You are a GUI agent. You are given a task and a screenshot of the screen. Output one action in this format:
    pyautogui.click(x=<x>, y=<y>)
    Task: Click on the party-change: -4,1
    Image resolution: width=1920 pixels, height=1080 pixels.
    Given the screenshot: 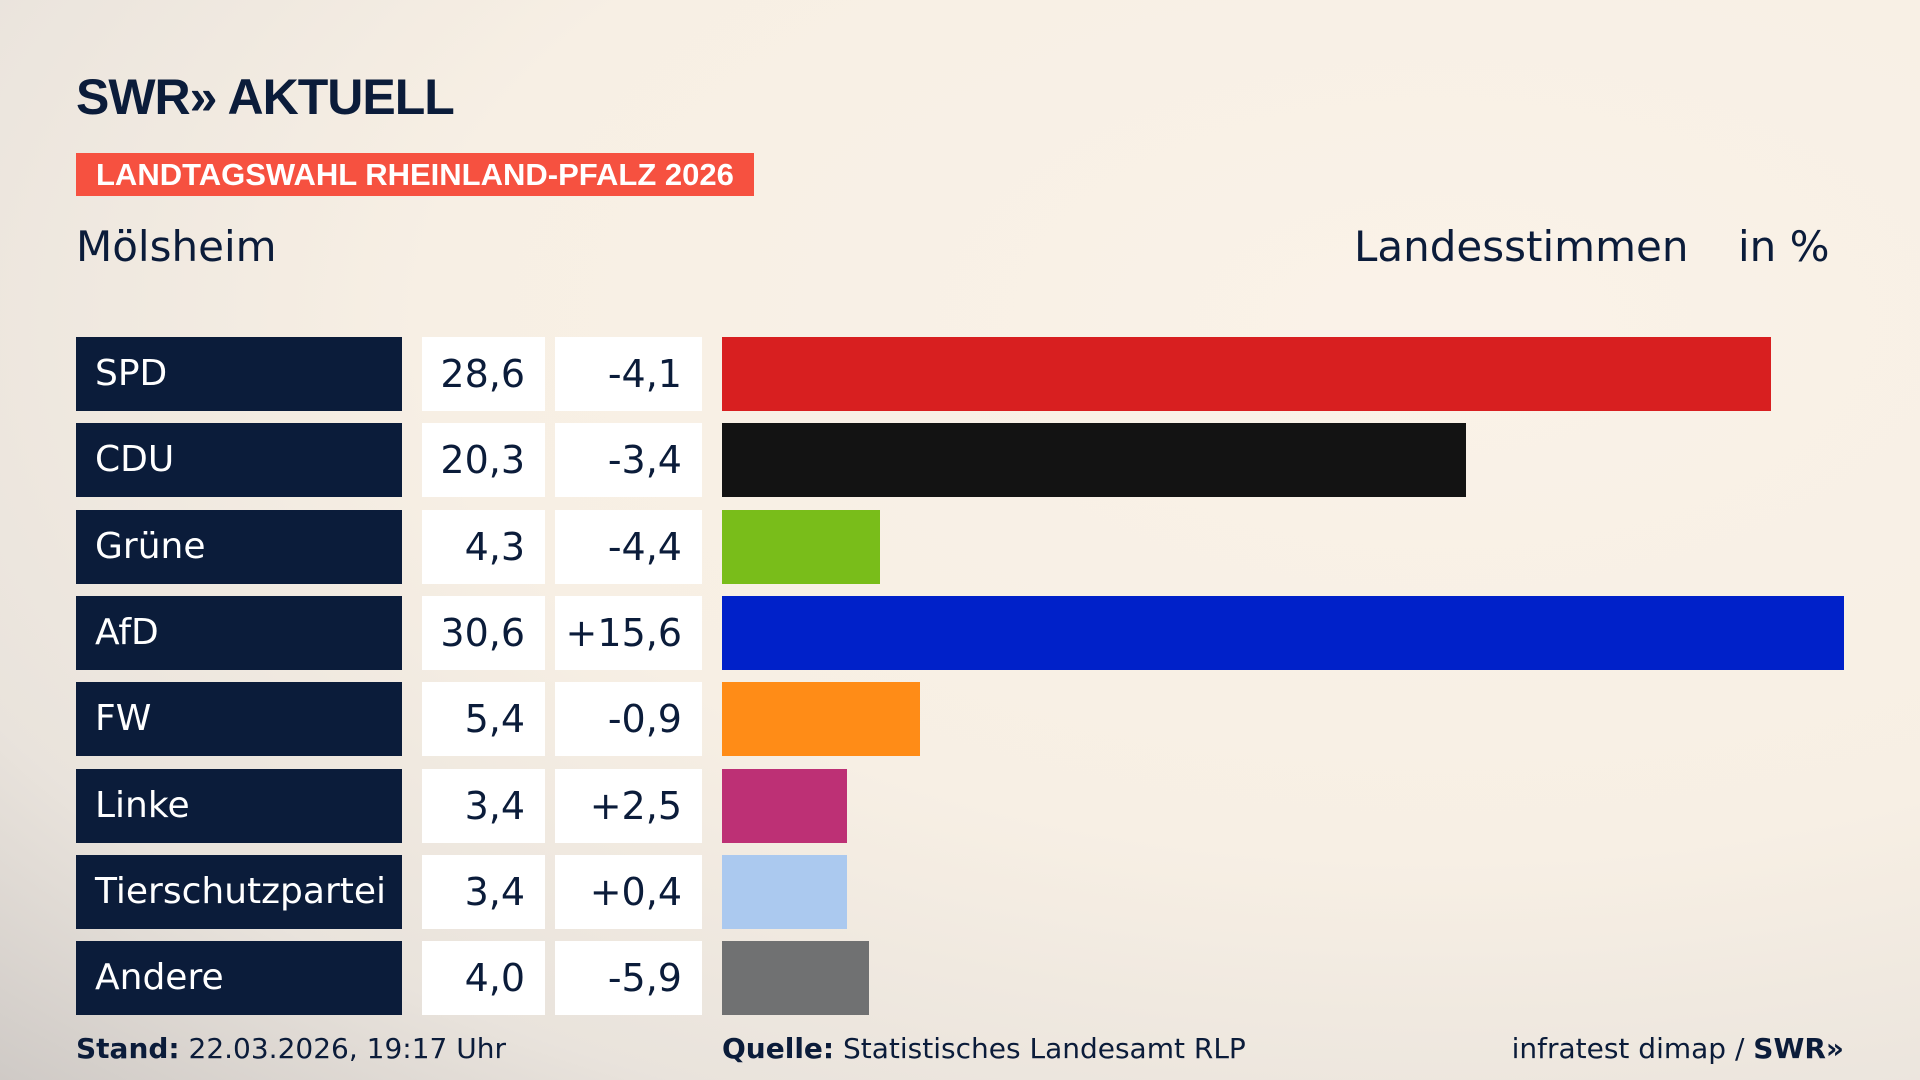 What is the action you would take?
    pyautogui.click(x=628, y=374)
    